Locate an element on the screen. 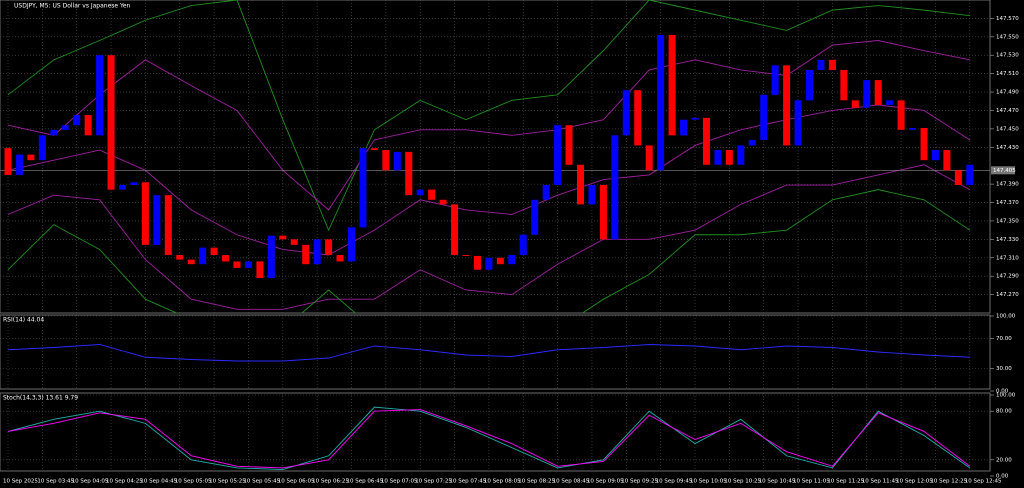 Image resolution: width=1024 pixels, height=488 pixels. y-tick-label: 70.00 is located at coordinates (1004, 339).